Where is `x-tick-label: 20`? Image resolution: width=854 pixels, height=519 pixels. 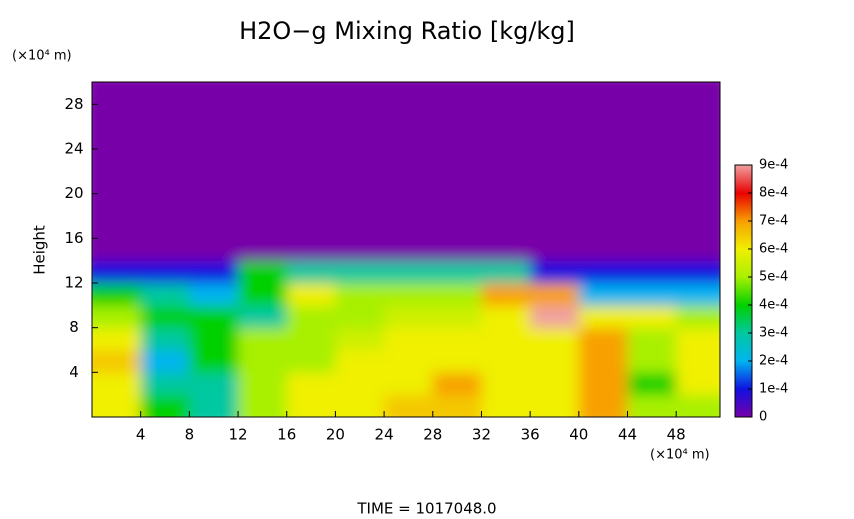
x-tick-label: 20 is located at coordinates (335, 435).